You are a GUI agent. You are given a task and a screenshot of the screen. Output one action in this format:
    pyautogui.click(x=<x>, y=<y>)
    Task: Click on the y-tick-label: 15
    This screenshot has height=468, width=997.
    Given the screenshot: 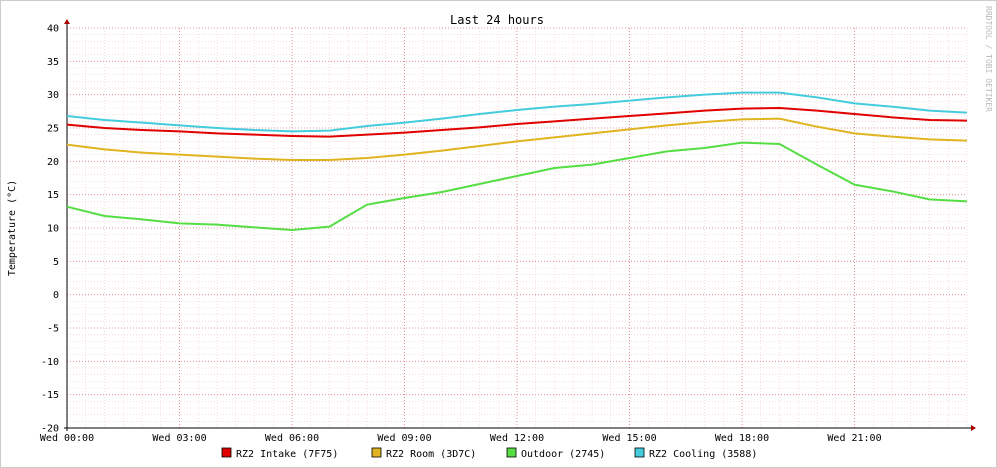 What is the action you would take?
    pyautogui.click(x=53, y=195)
    